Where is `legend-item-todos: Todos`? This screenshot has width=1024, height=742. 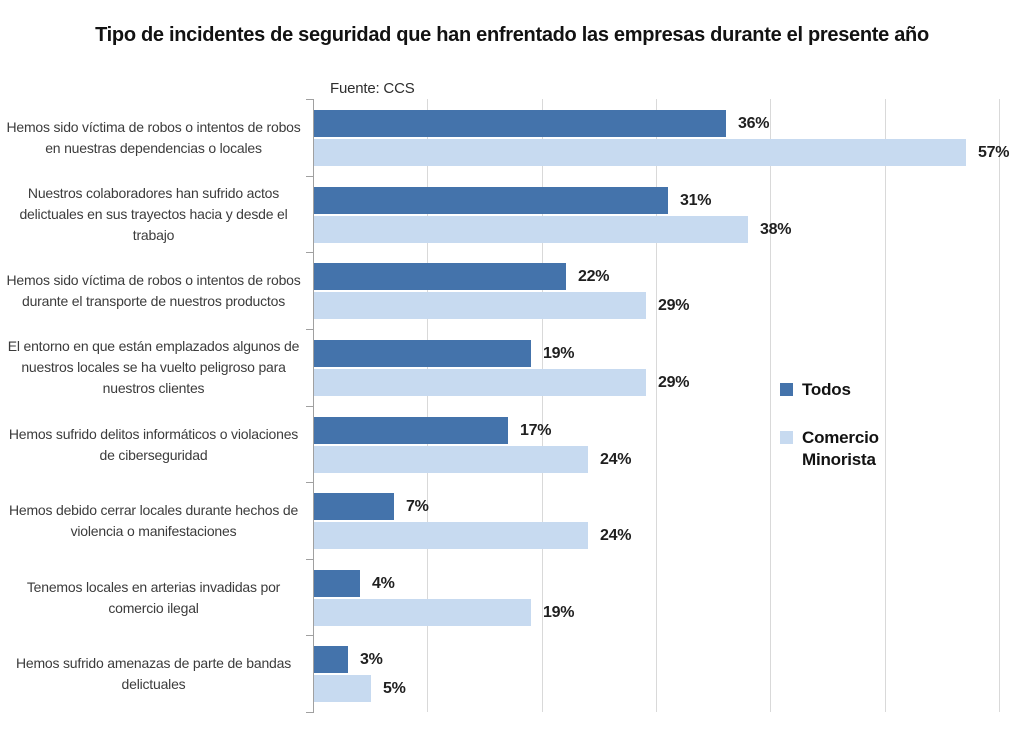 legend-item-todos: Todos is located at coordinates (837, 390).